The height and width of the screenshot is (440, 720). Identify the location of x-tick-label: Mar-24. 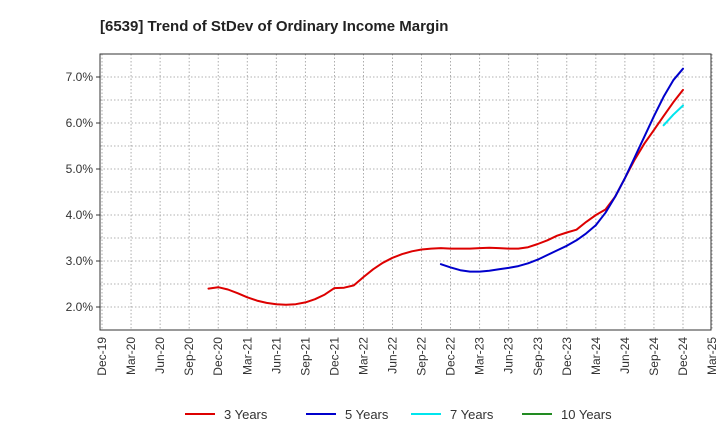
(596, 356).